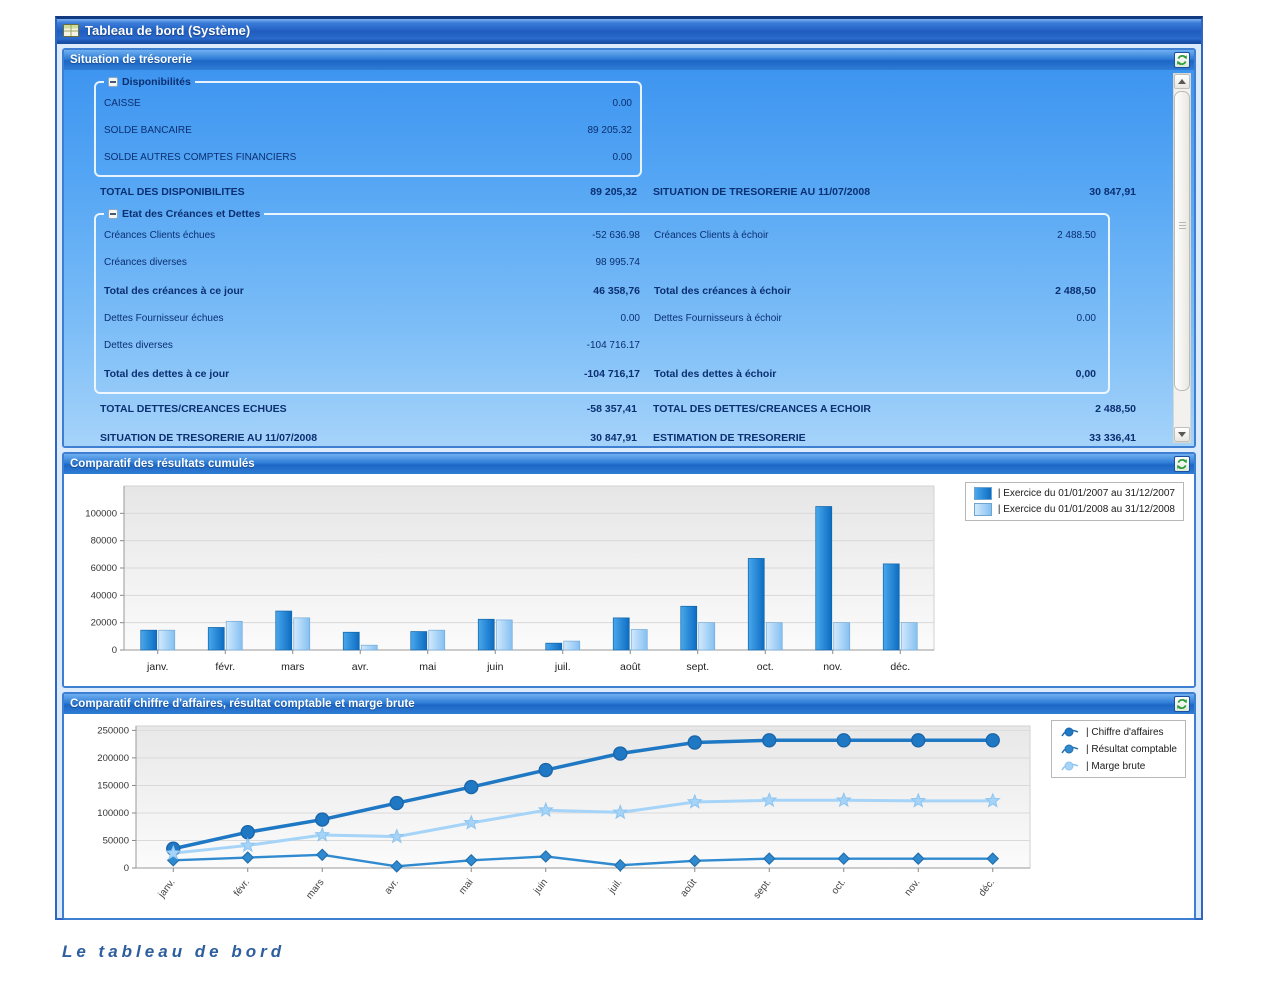 The image size is (1280, 991). Describe the element at coordinates (466, 886) in the screenshot. I see `line-xtick-label: mai` at that location.